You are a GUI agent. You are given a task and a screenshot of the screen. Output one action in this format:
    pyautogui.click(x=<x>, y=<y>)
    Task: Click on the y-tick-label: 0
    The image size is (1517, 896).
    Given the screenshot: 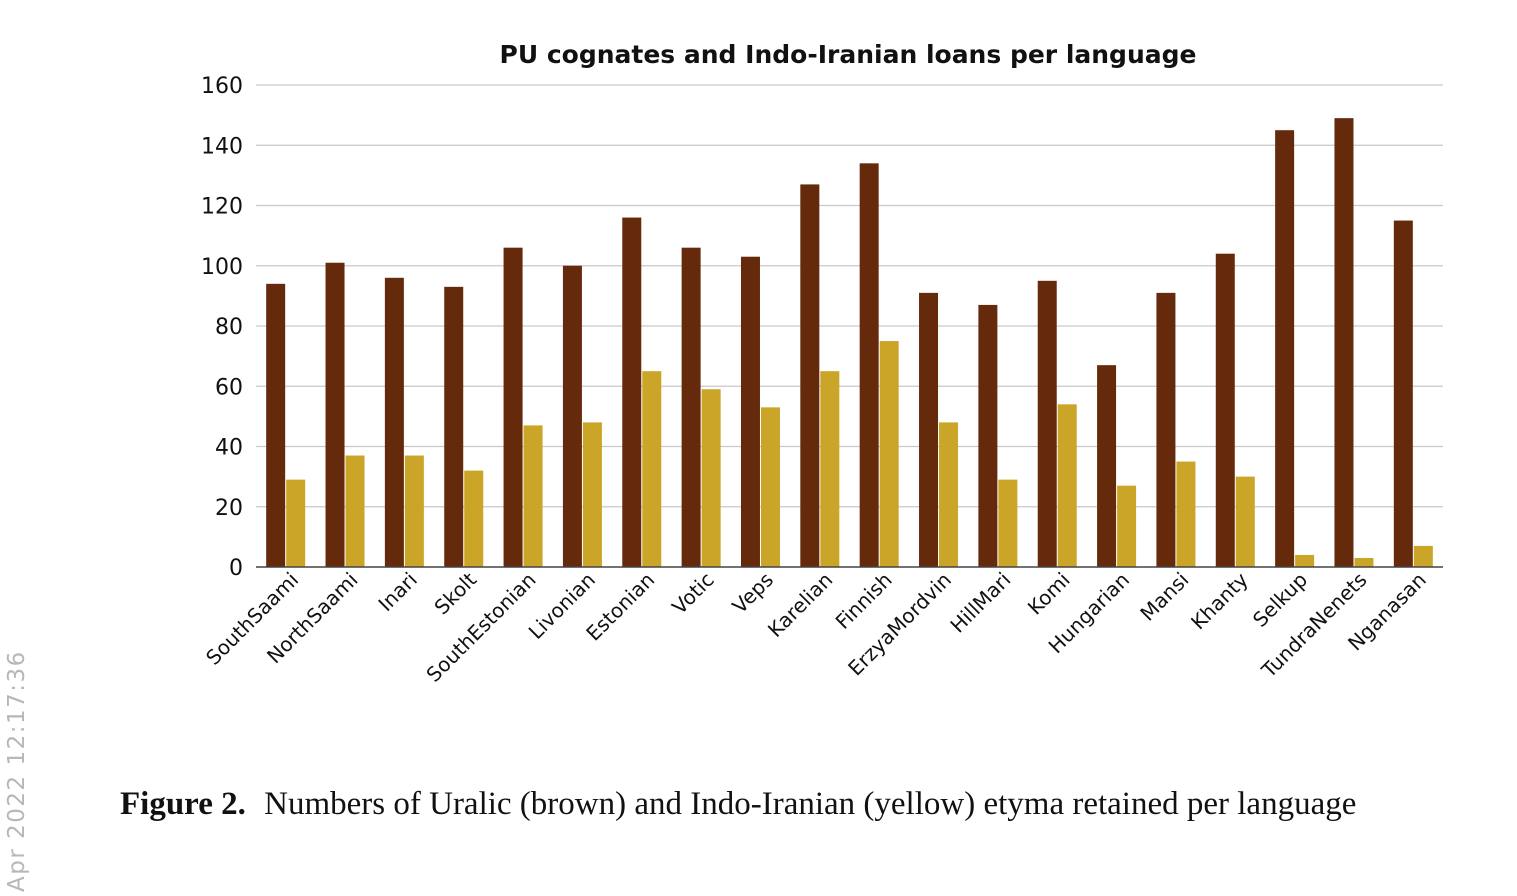 What is the action you would take?
    pyautogui.click(x=236, y=568)
    